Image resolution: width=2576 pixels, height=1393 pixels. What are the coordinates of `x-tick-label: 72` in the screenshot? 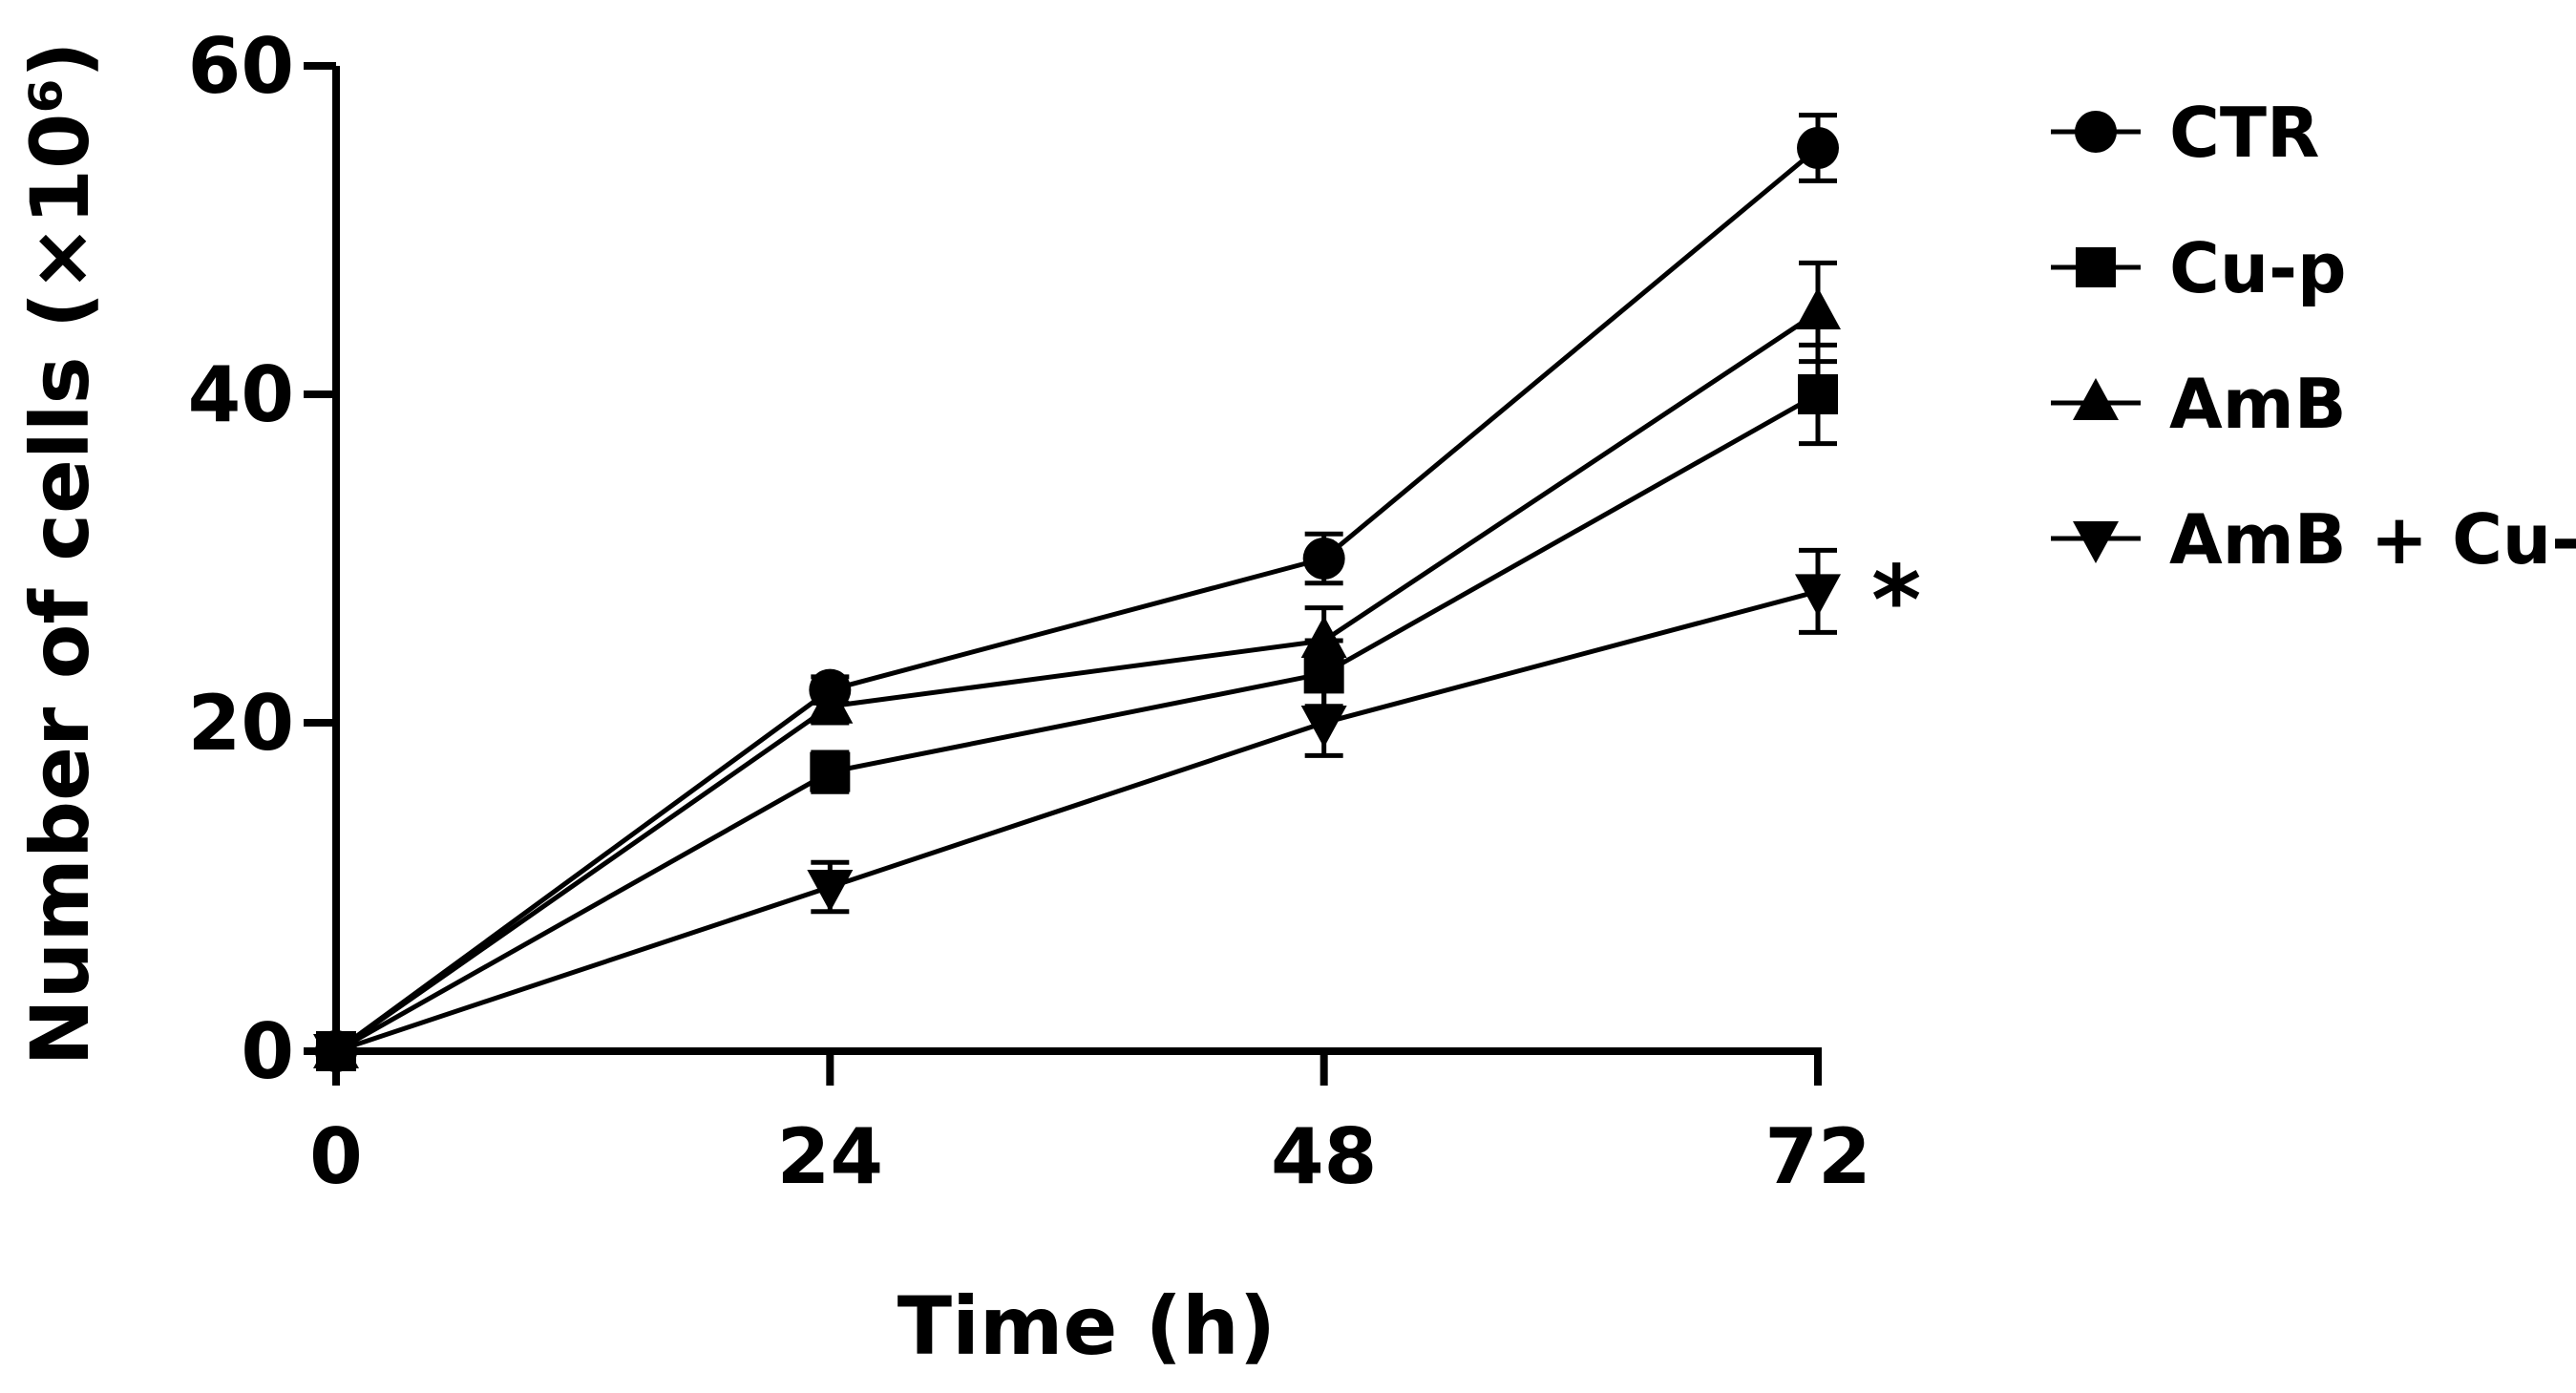 It's located at (1817, 1156).